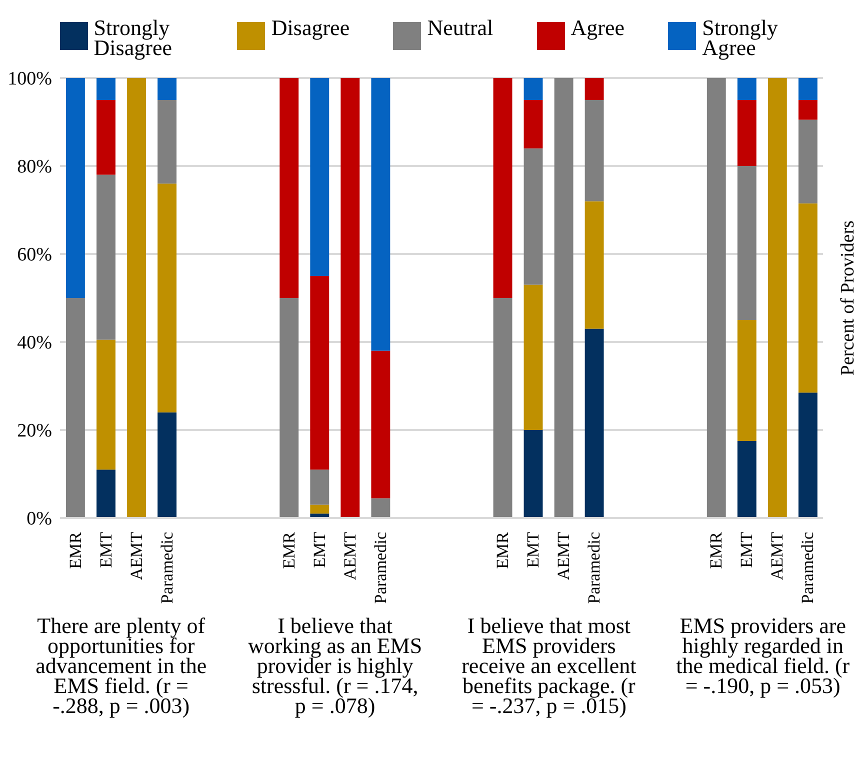 This screenshot has width=862, height=778. I want to click on y-tick-label: 0%, so click(39, 519).